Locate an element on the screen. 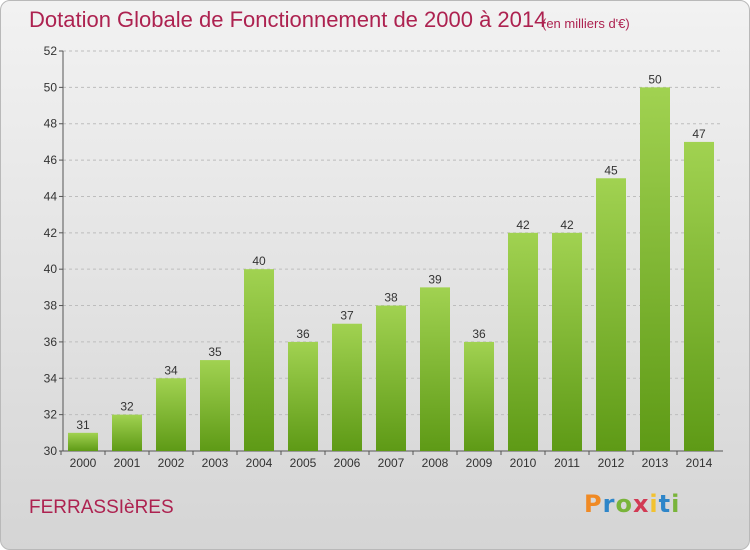 The height and width of the screenshot is (550, 750). y-tick-label: 46 is located at coordinates (51, 160).